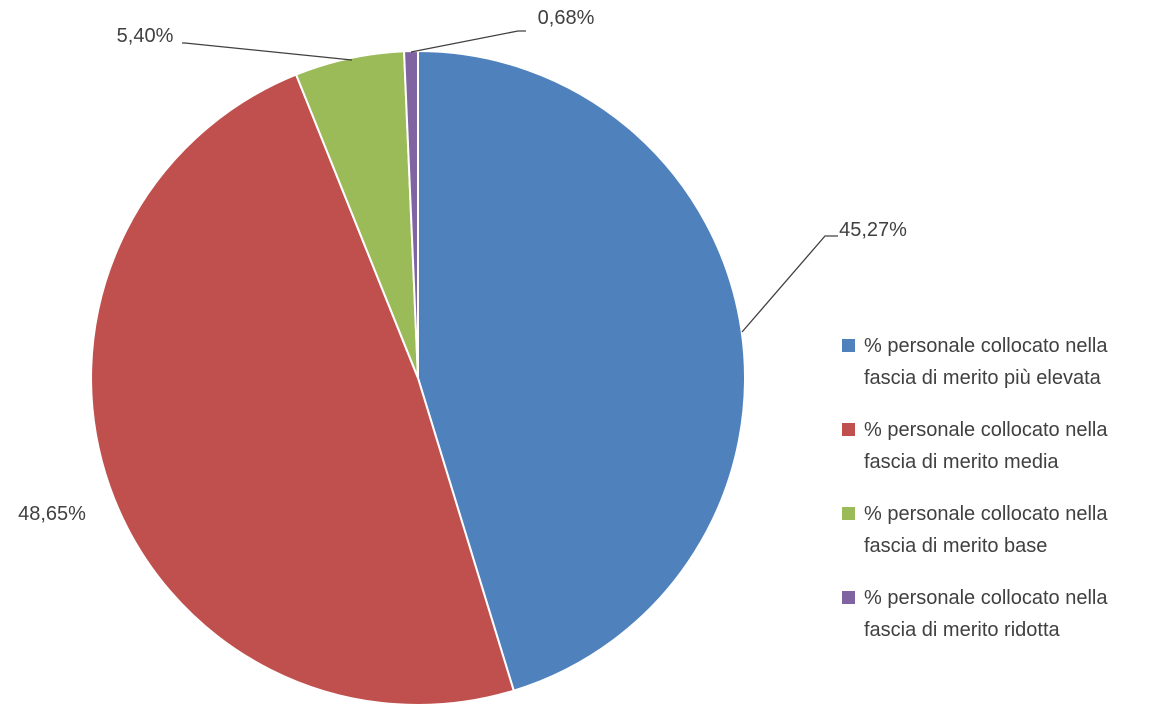  Describe the element at coordinates (873, 230) in the screenshot. I see `data-label: 45,27%` at that location.